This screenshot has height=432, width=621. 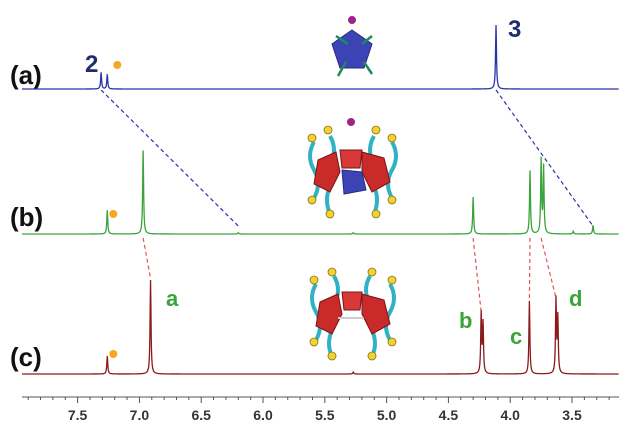 I want to click on panel-label-c: (c), so click(x=26, y=357).